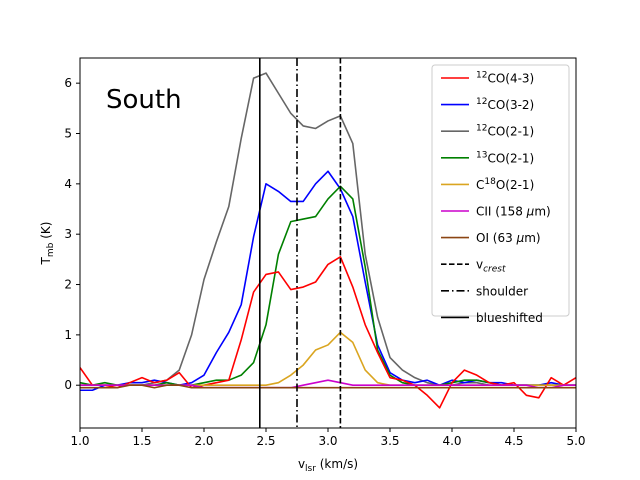  What do you see at coordinates (265, 441) in the screenshot?
I see `x-tick-label: 2.5` at bounding box center [265, 441].